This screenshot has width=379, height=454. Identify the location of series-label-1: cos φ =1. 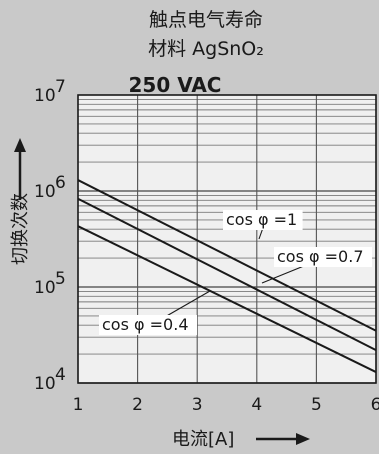
(261, 219).